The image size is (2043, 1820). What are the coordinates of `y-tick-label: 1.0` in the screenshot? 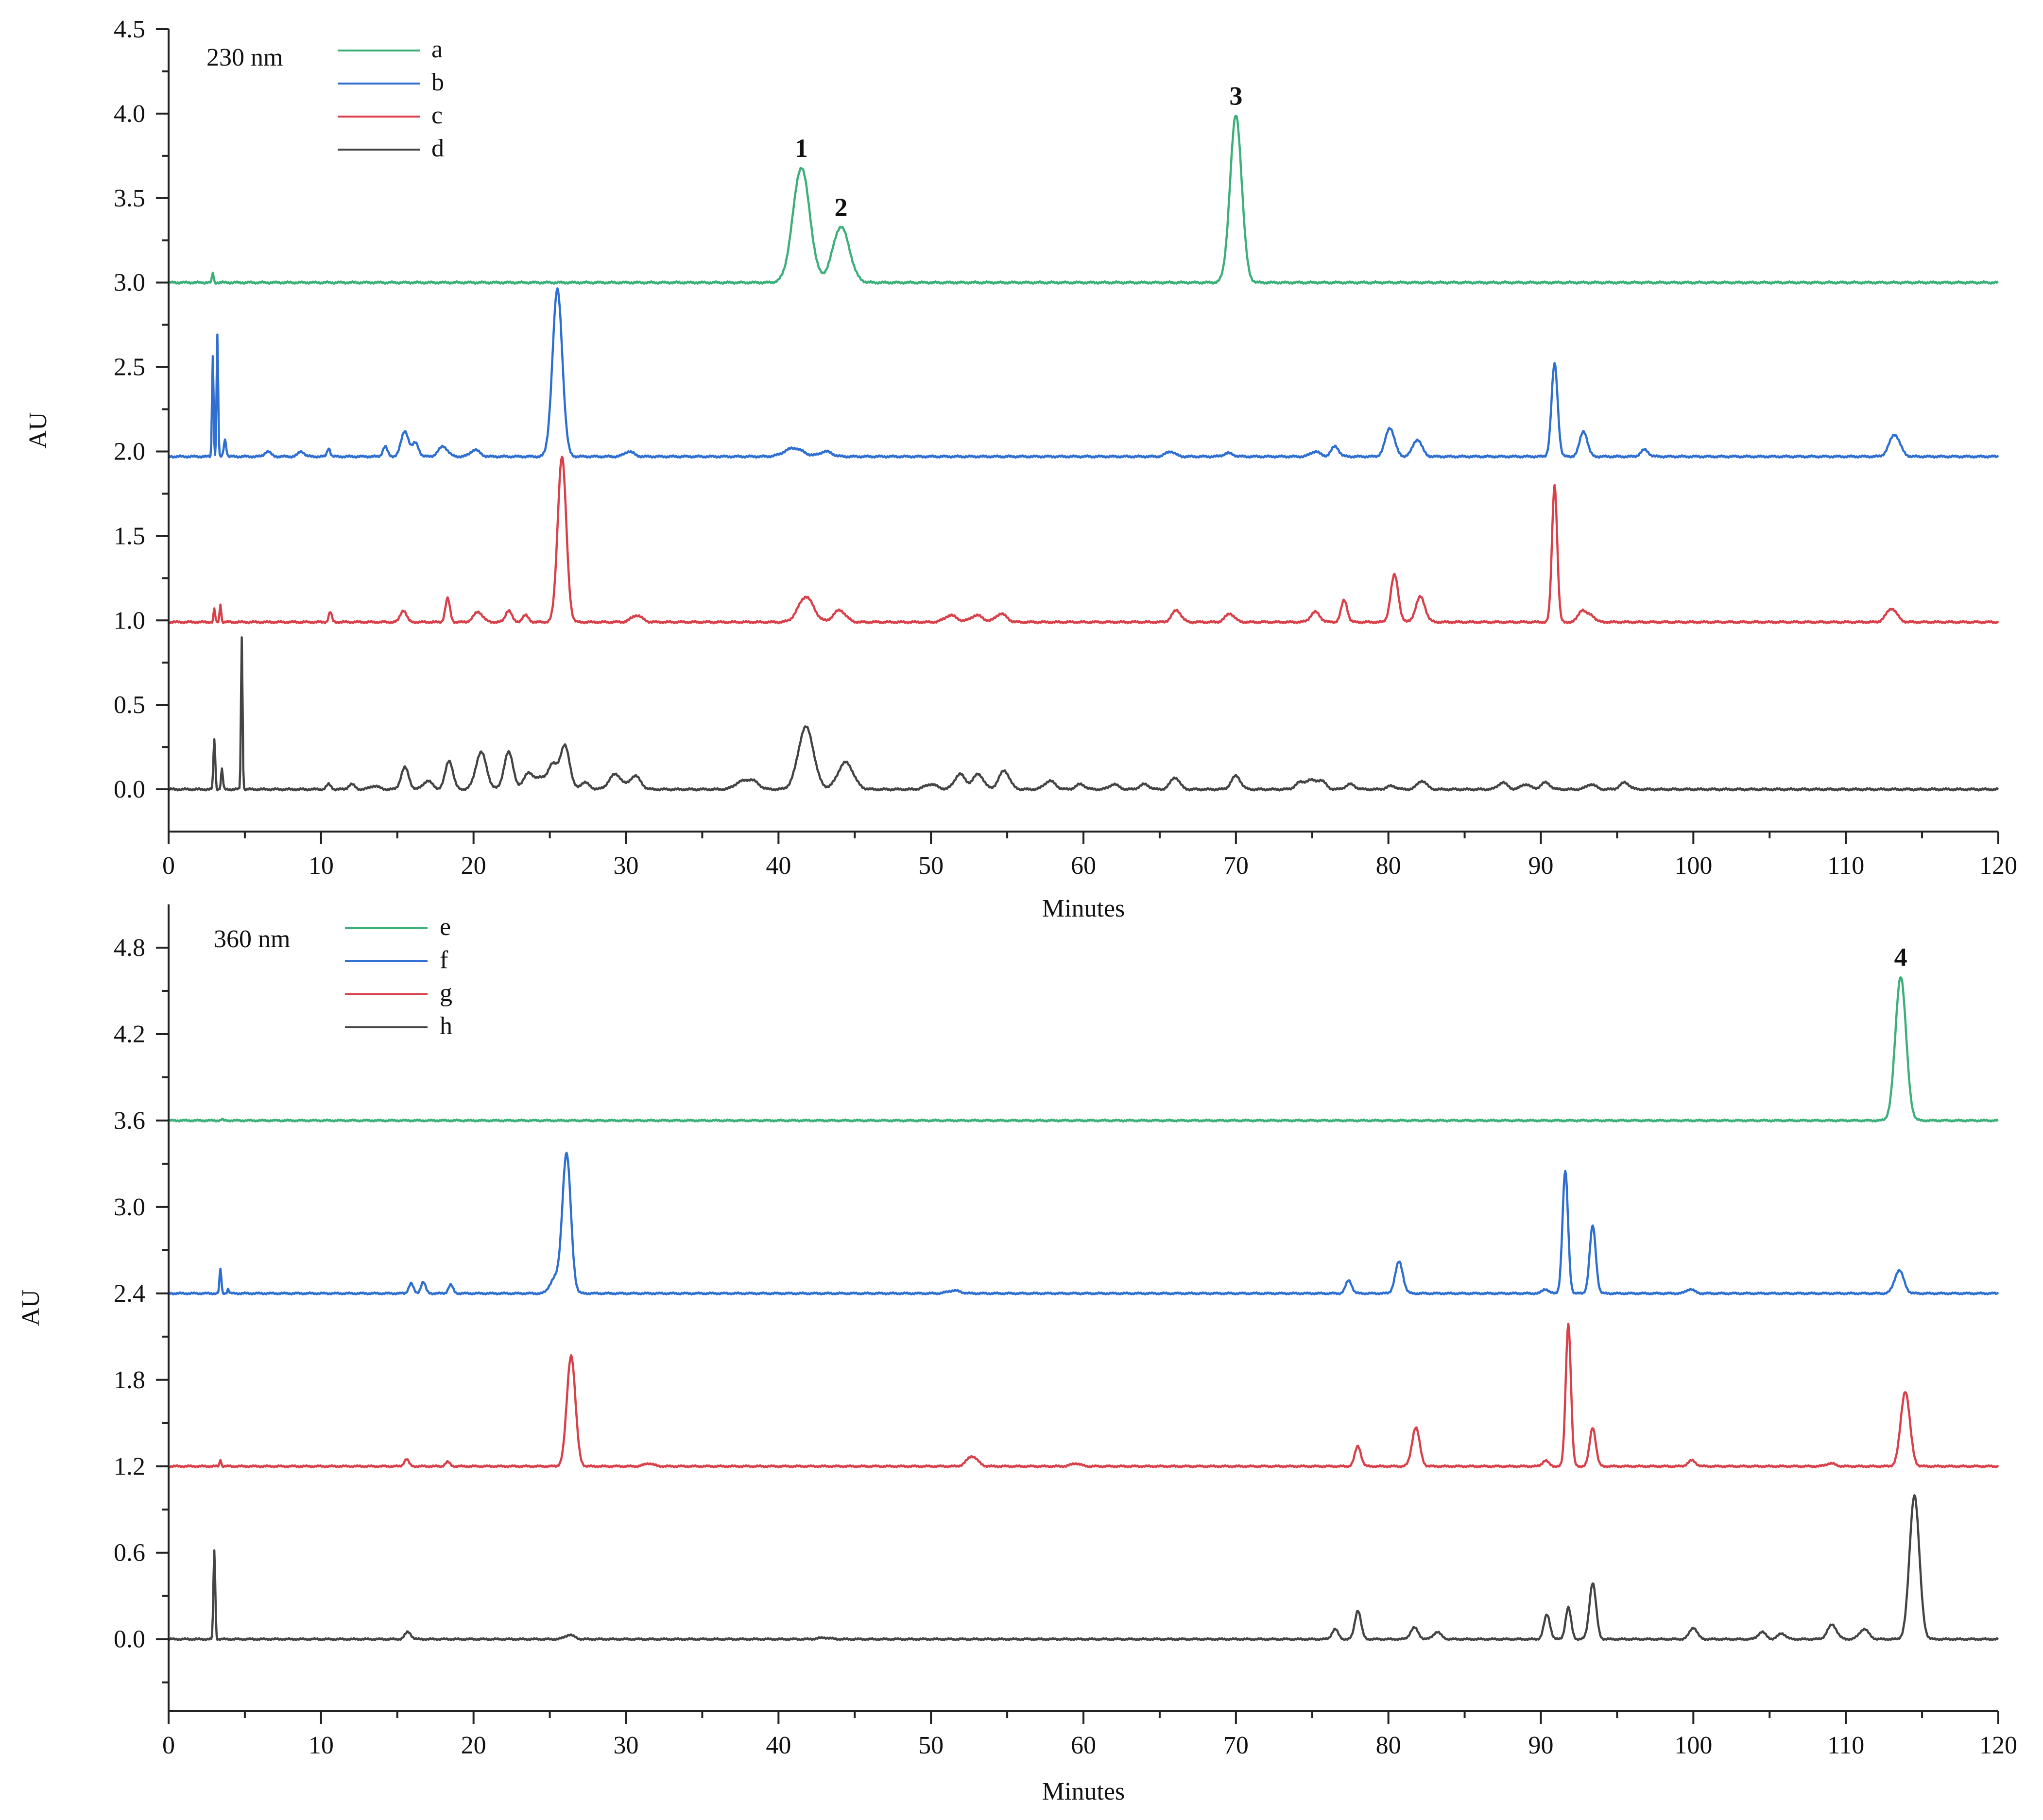 It's located at (129, 620).